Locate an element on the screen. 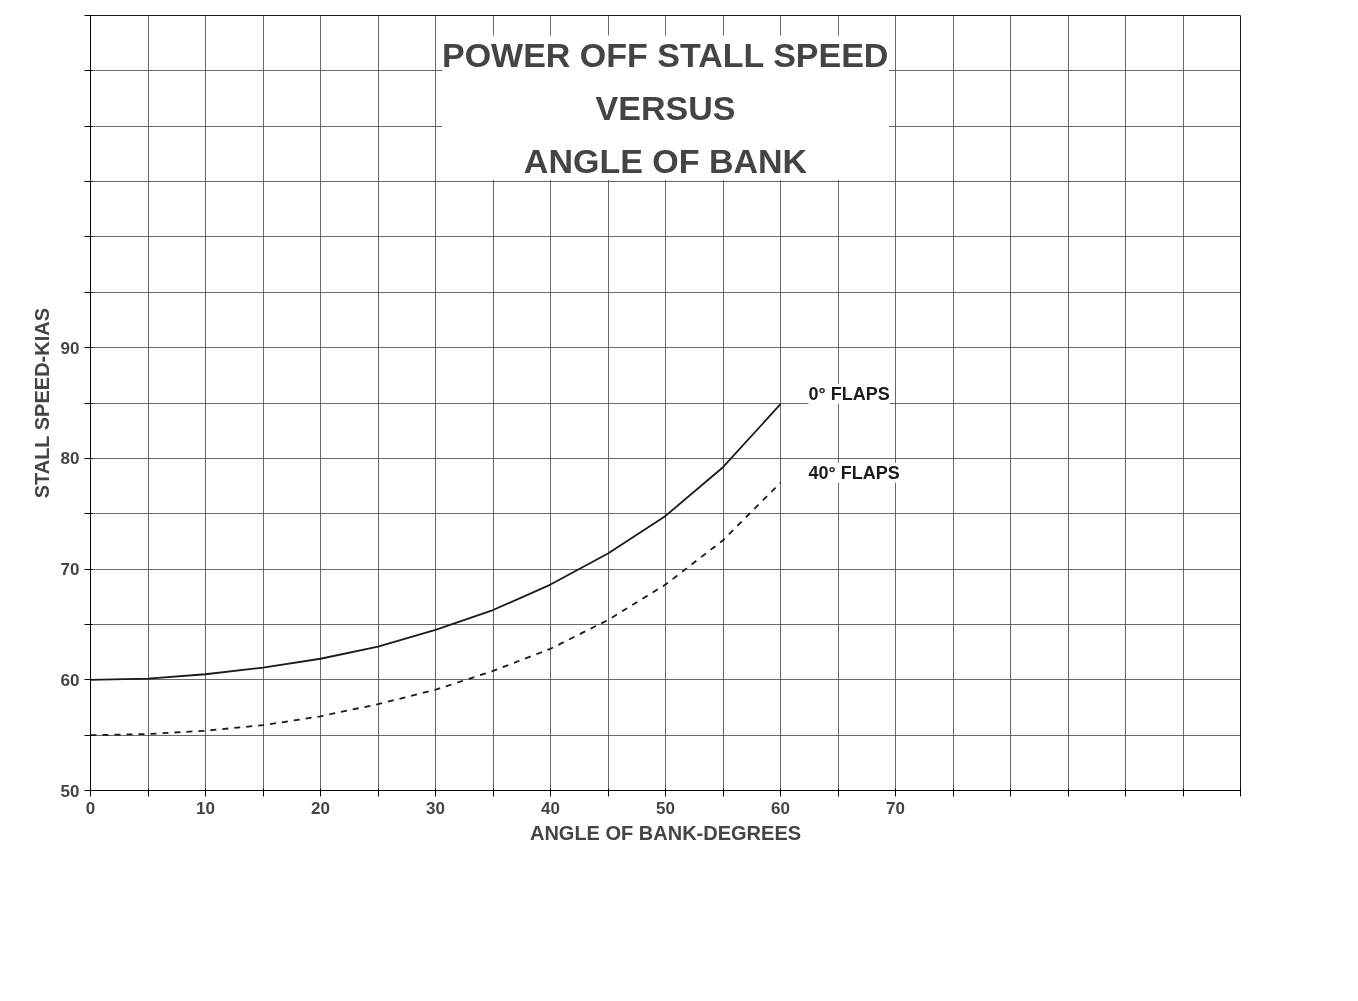  y-tick-label: 70 is located at coordinates (70, 570).